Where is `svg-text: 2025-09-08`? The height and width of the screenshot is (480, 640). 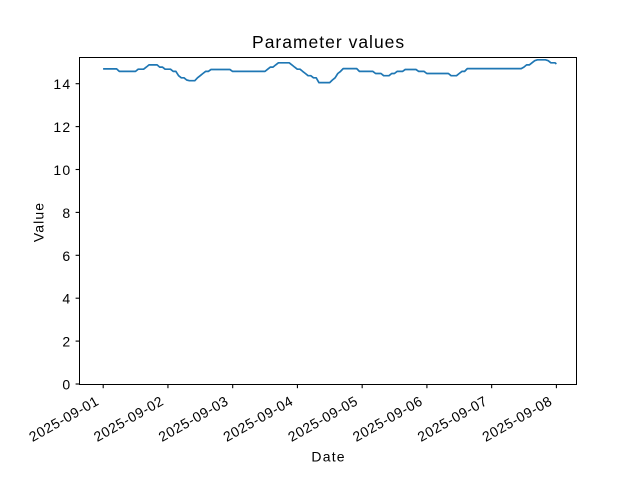 svg-text: 2025-09-08 is located at coordinates (516, 419).